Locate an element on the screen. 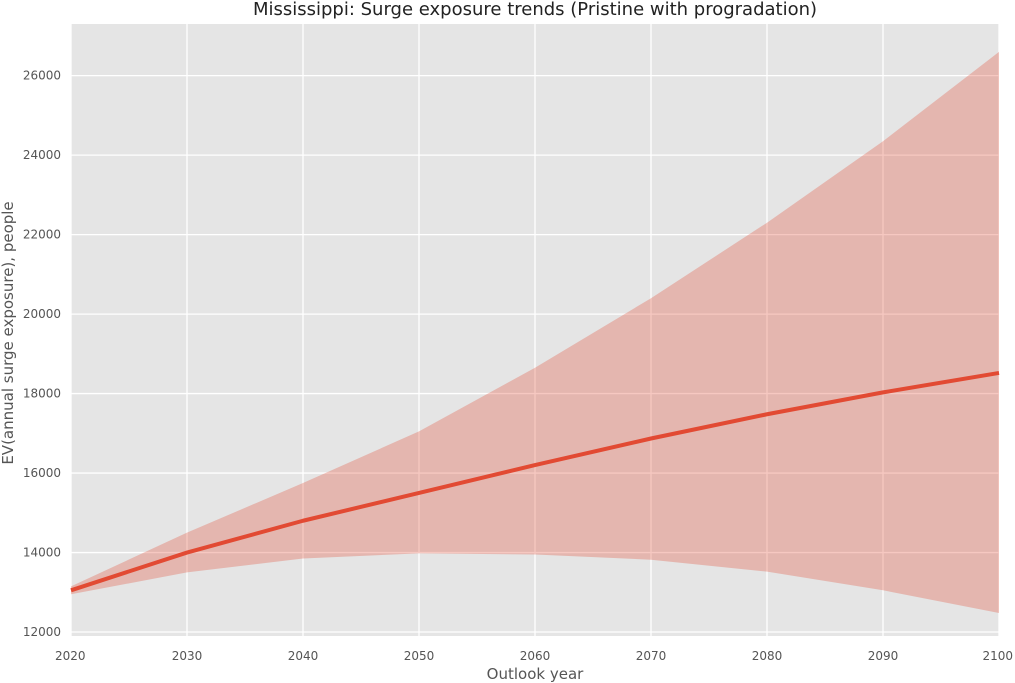 The height and width of the screenshot is (683, 1015). y-tick-label: 12000 is located at coordinates (42, 632).